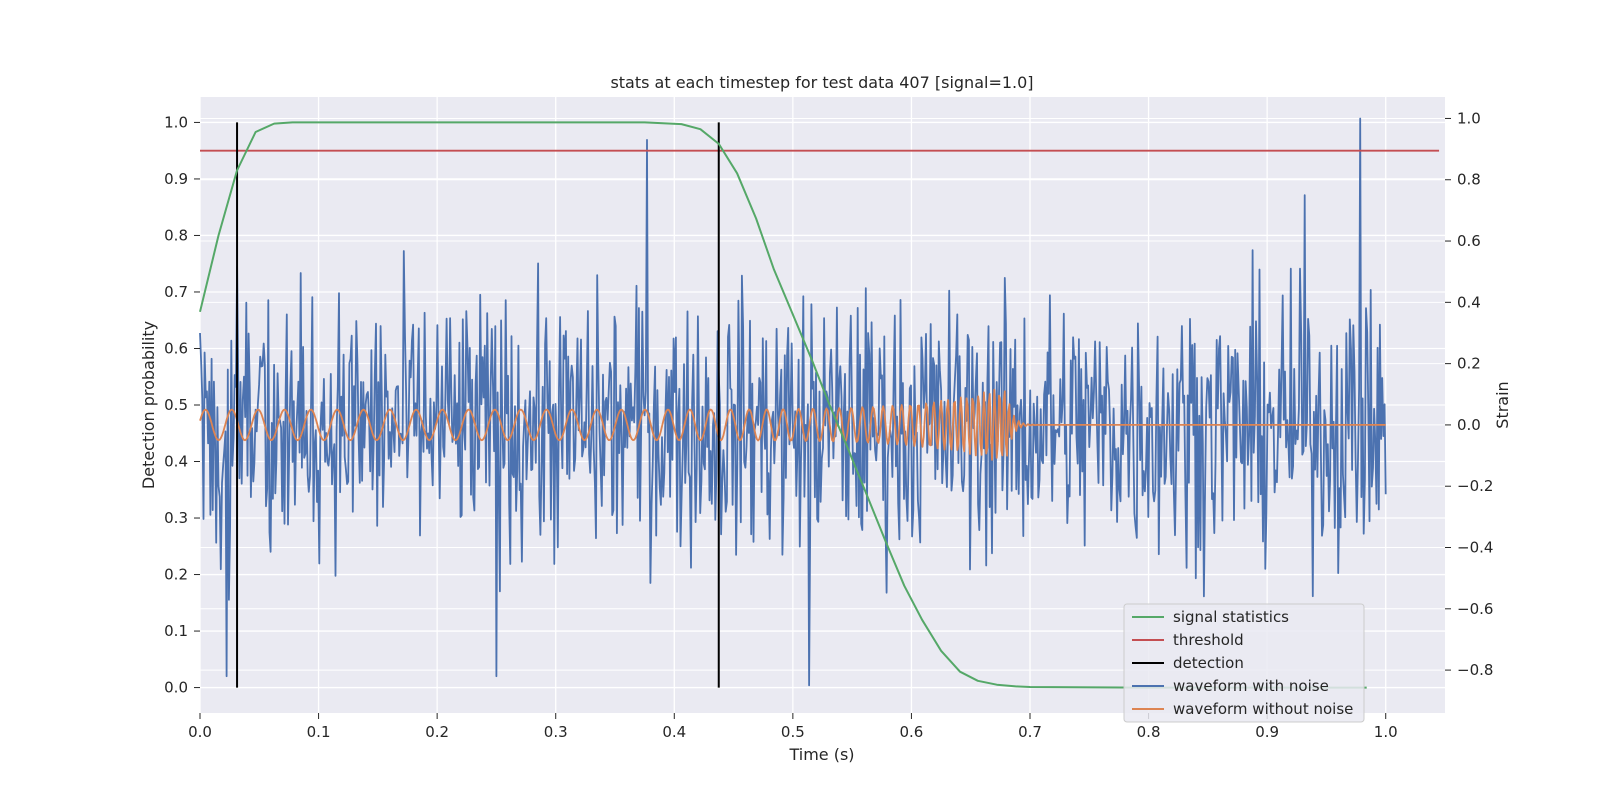  I want to click on y-right-tick-label: −0.8, so click(1475, 670).